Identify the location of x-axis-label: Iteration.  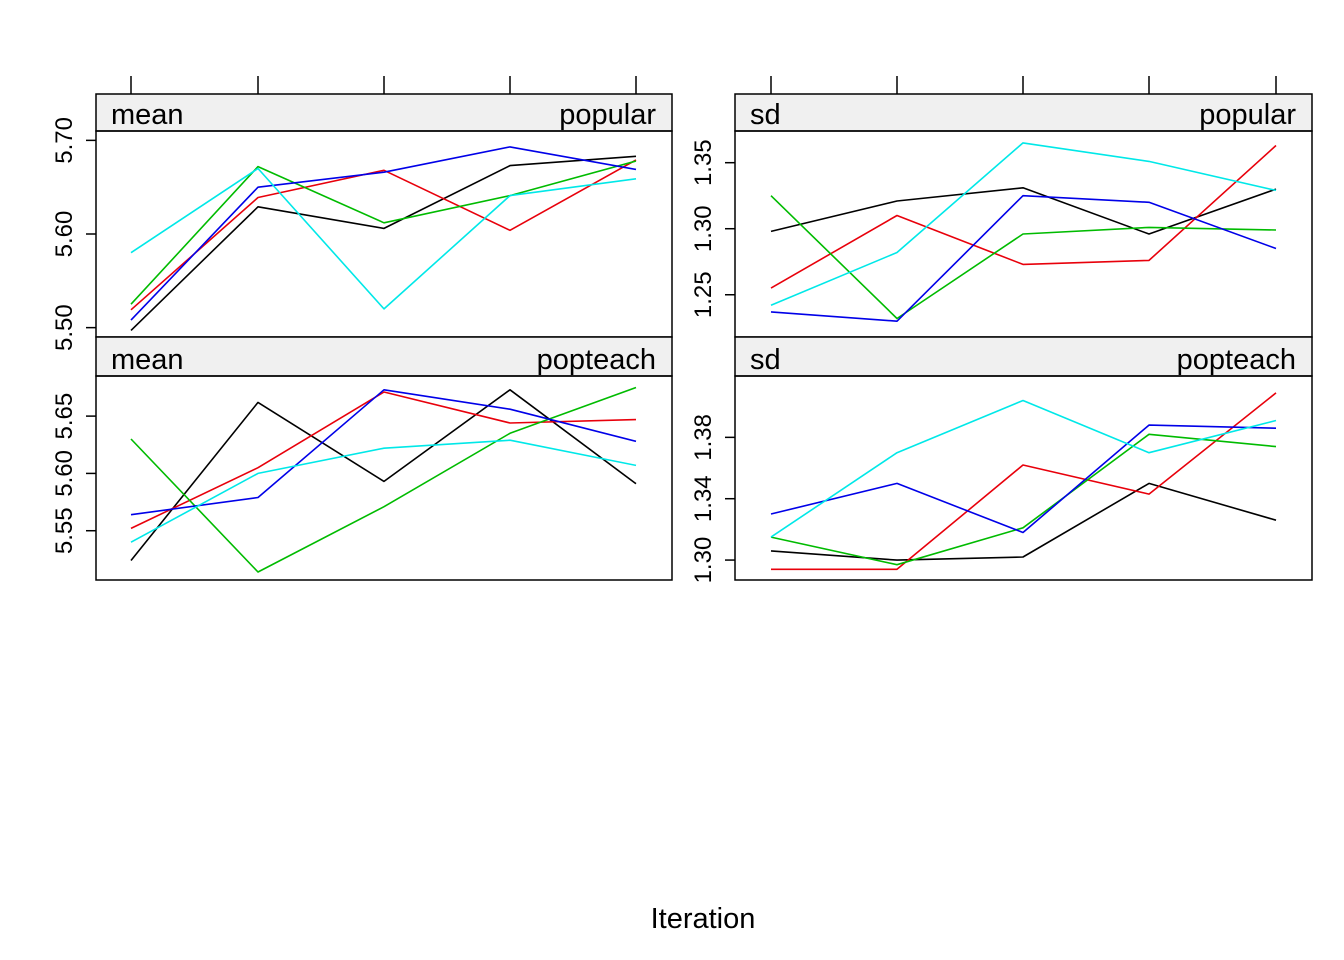
(703, 919).